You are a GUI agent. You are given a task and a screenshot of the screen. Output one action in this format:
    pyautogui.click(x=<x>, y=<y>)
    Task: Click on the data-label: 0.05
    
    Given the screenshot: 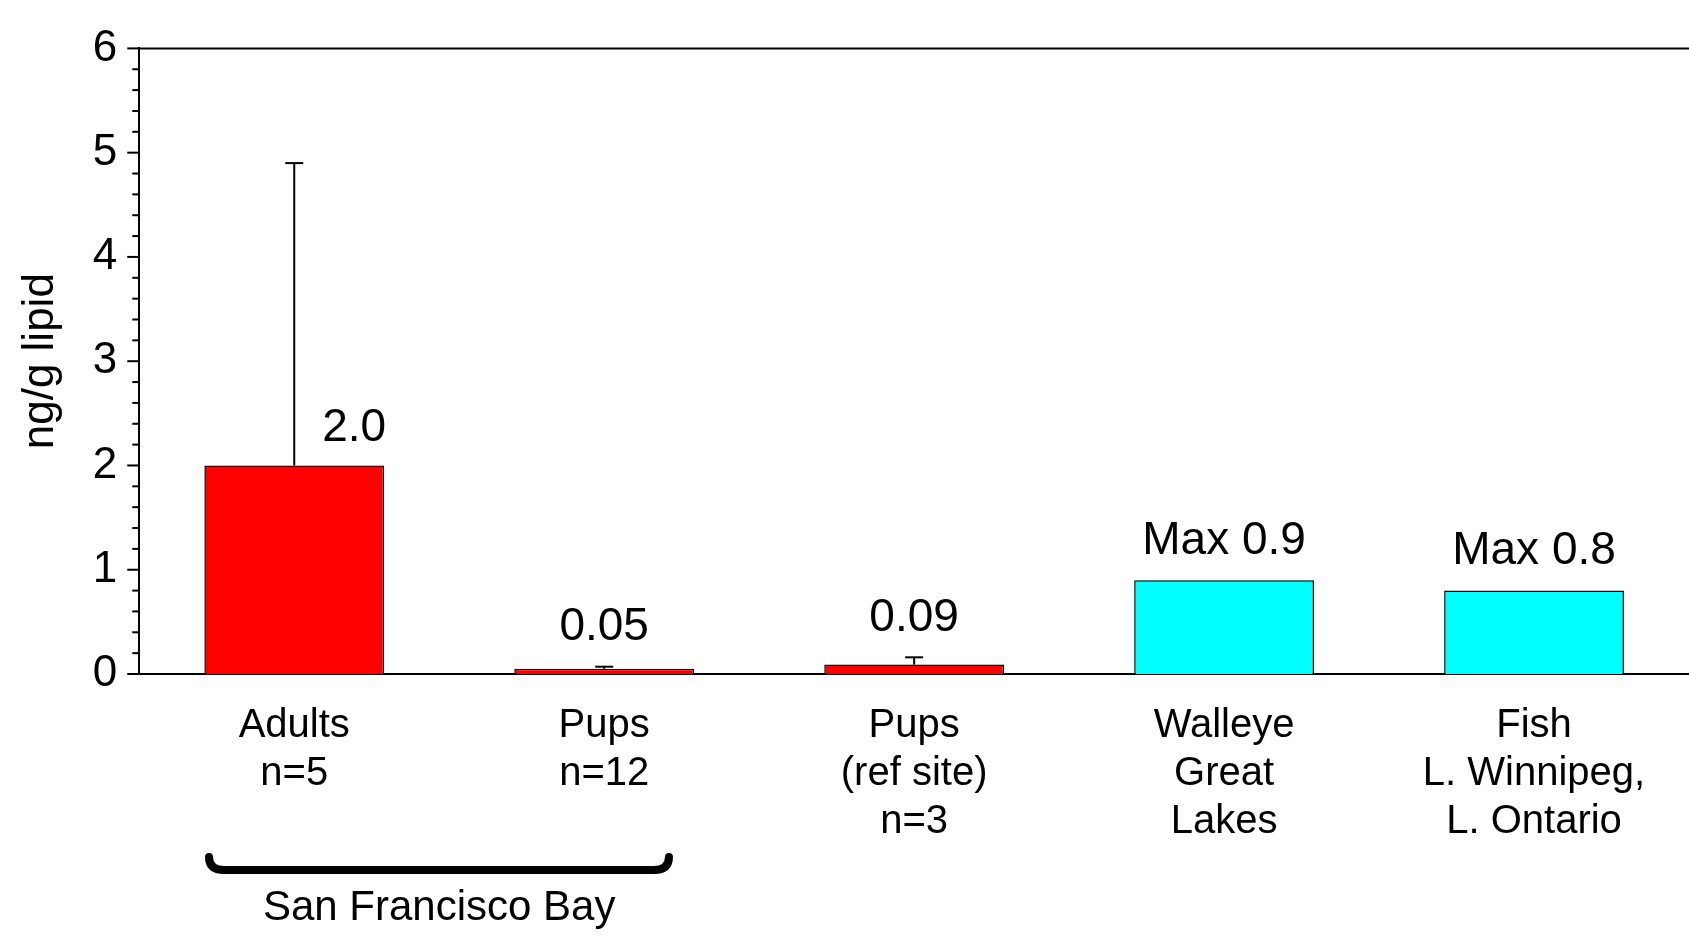 What is the action you would take?
    pyautogui.click(x=604, y=624)
    